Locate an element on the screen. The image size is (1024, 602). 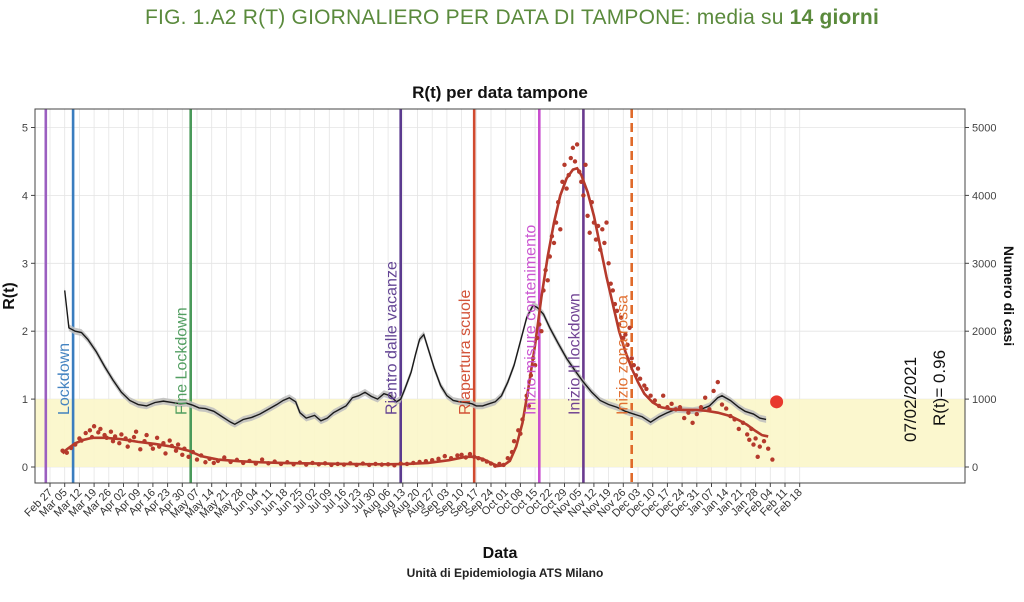
y-tick-label: 0 is located at coordinates (25, 468).